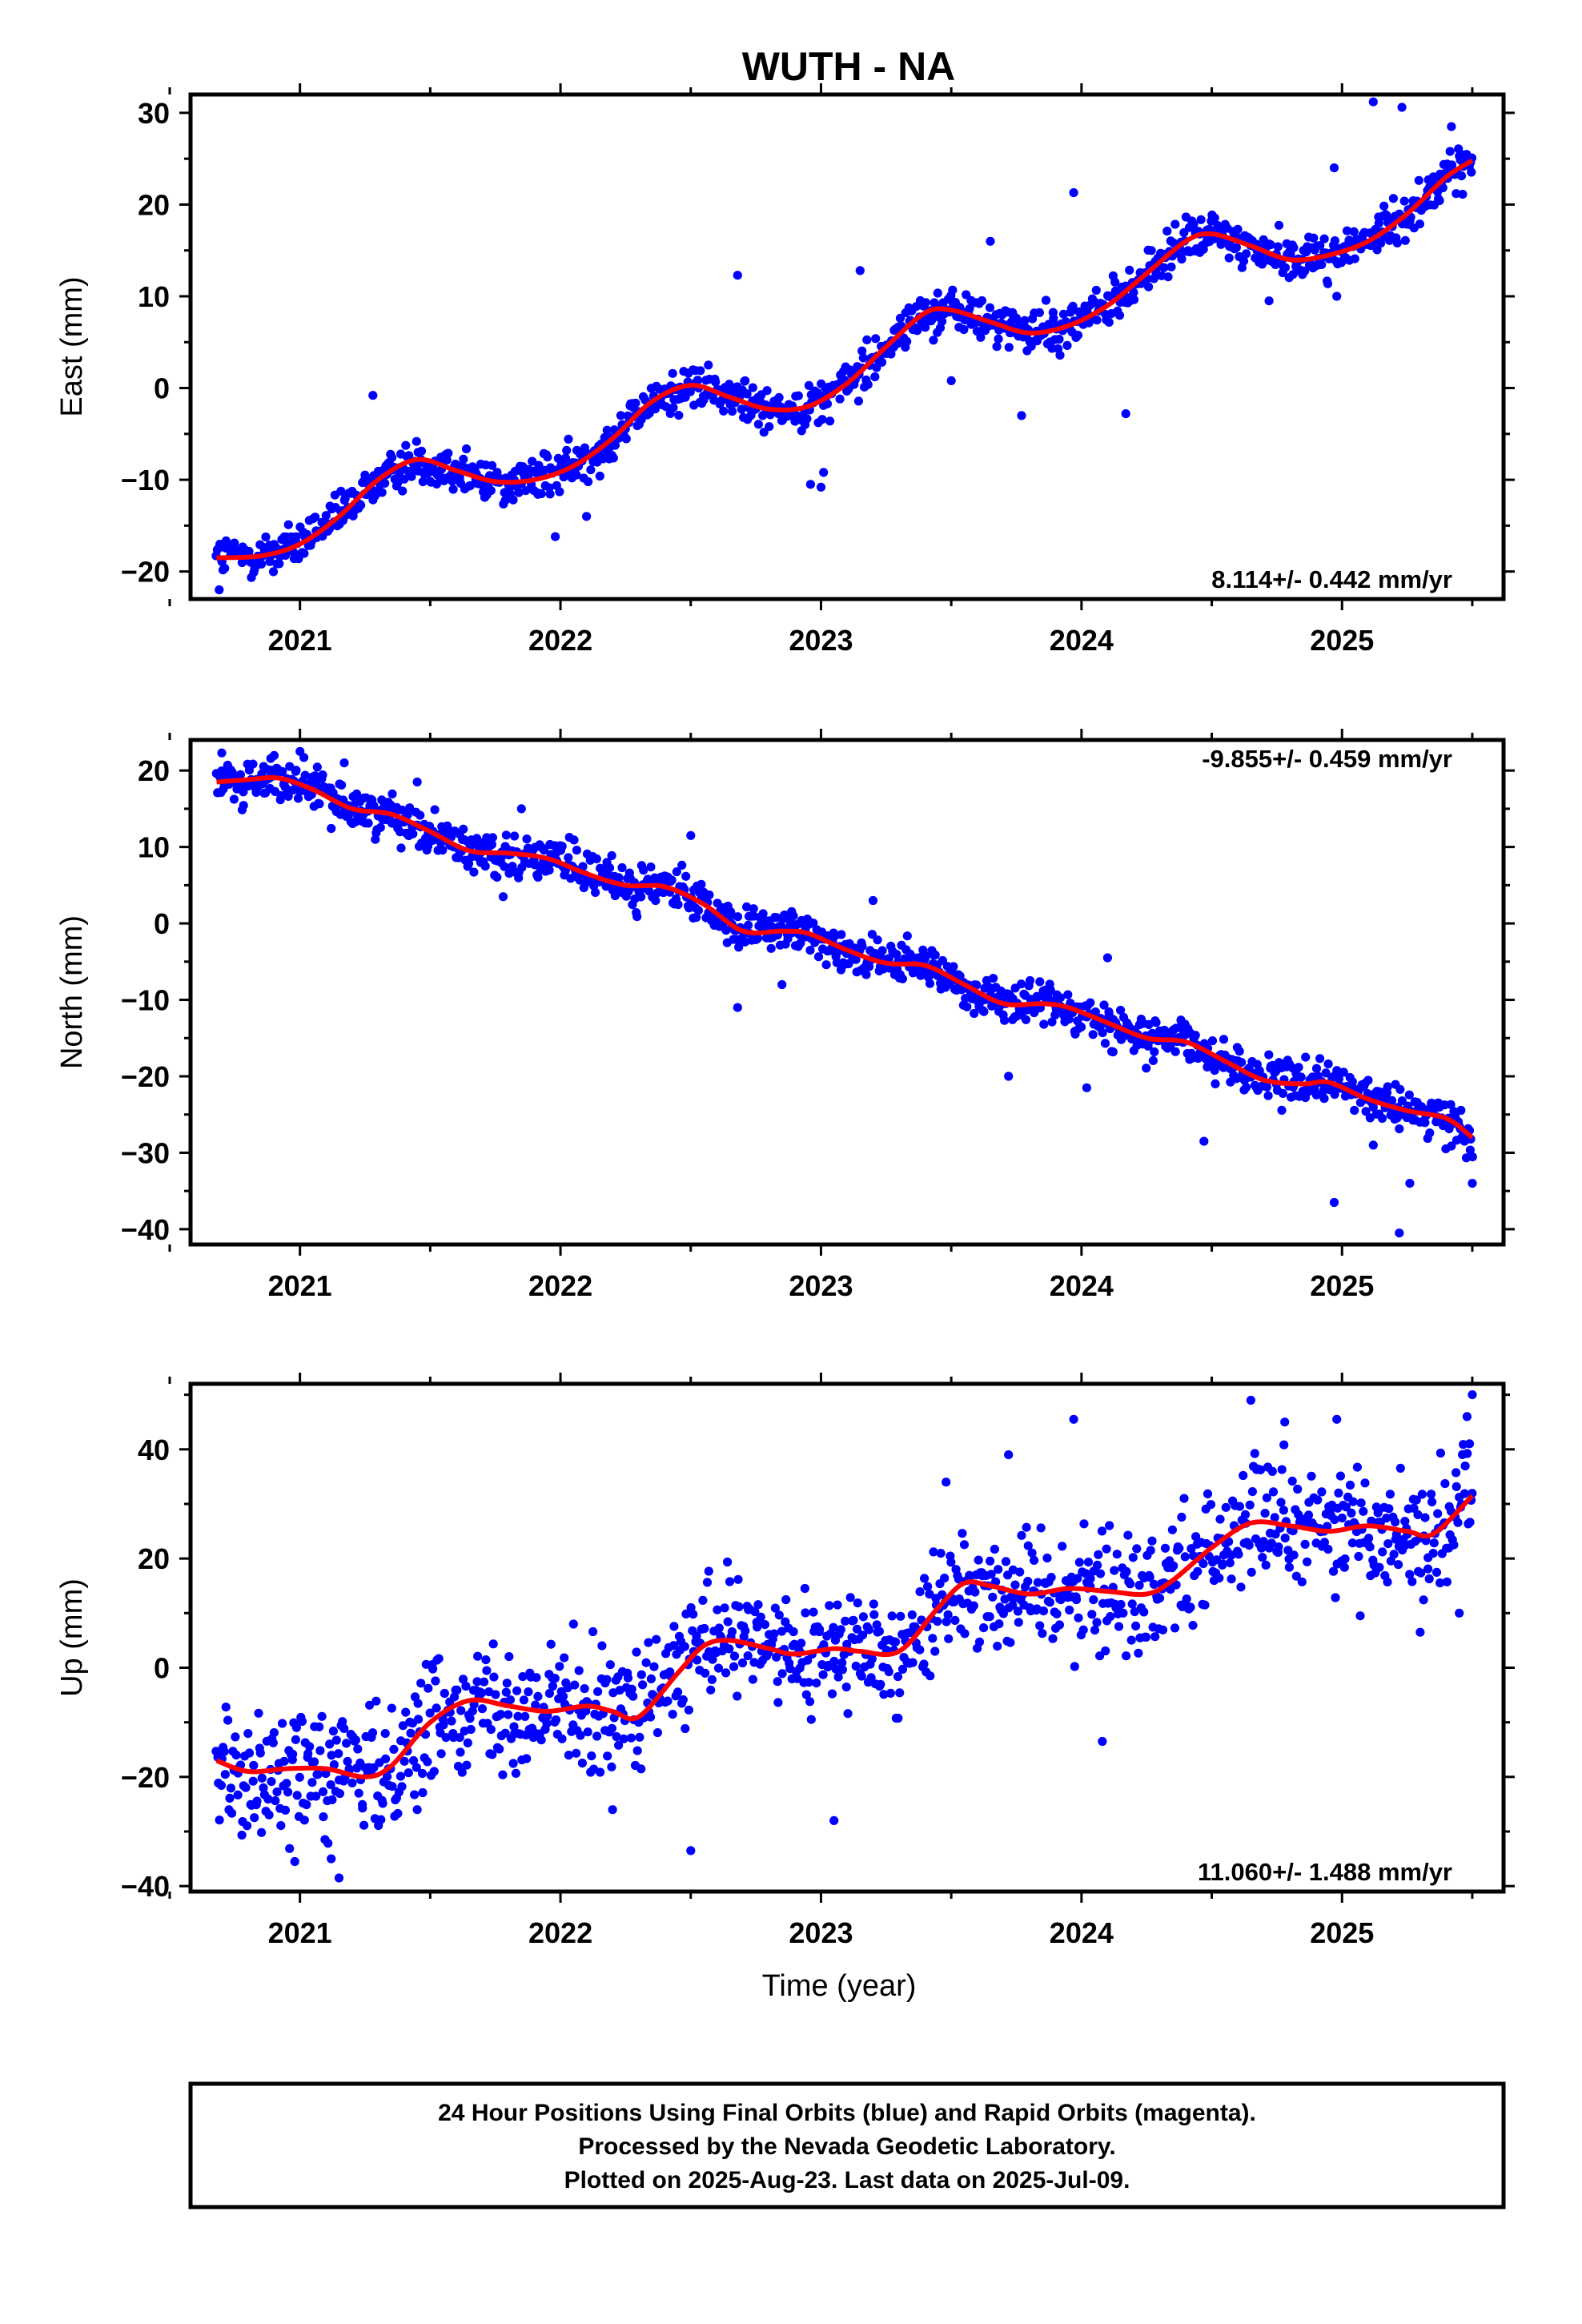 This screenshot has height=2324, width=1582. I want to click on east-y-tick-label: 0, so click(162, 388).